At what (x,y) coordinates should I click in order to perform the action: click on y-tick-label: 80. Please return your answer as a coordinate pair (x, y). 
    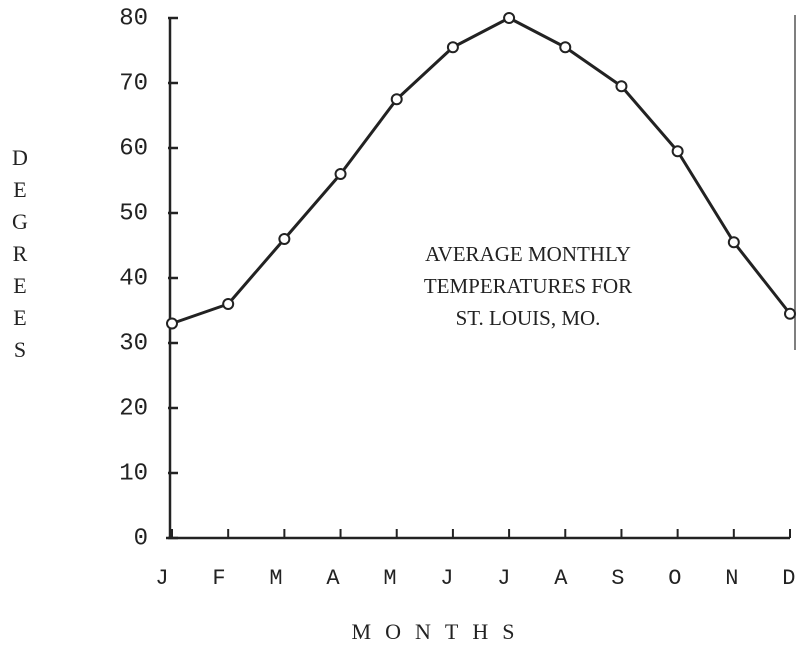
    Looking at the image, I should click on (133, 18).